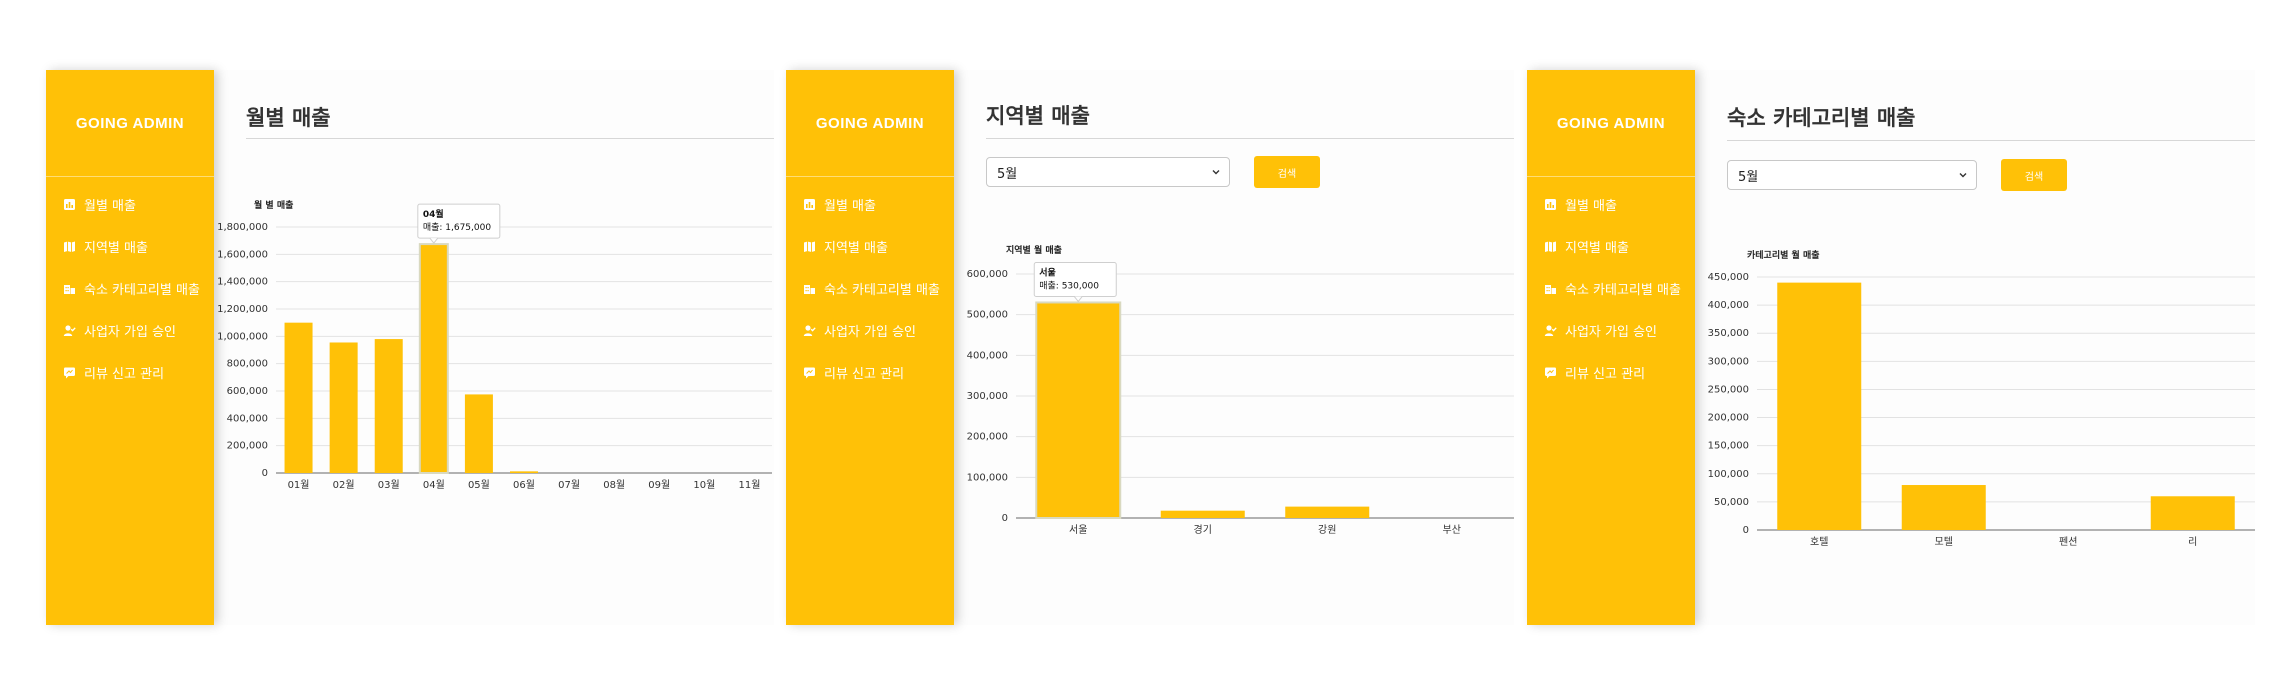  Describe the element at coordinates (242, 282) in the screenshot. I see `y-tick-label: 1,400,000` at that location.